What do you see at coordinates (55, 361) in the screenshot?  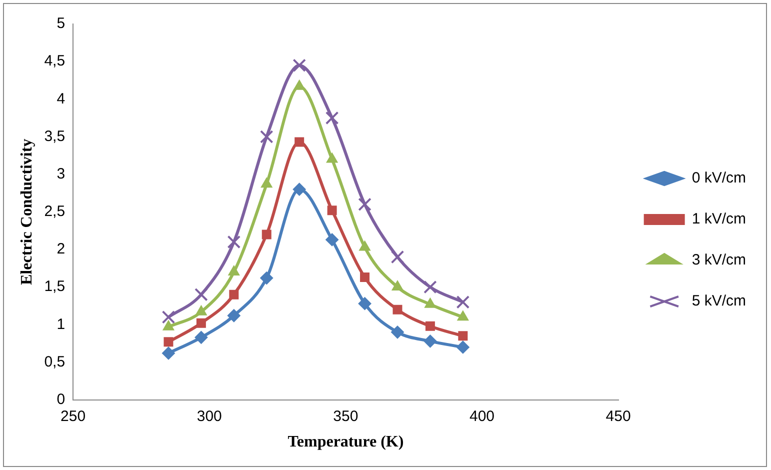 I see `y-tick-label: 0,5` at bounding box center [55, 361].